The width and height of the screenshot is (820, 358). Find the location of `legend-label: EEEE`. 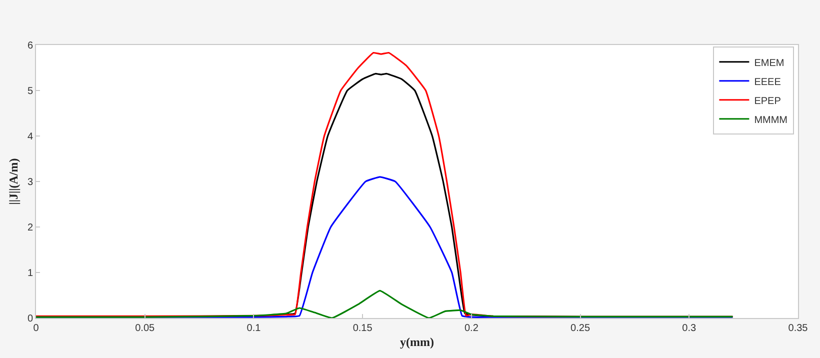

legend-label: EEEE is located at coordinates (768, 82).